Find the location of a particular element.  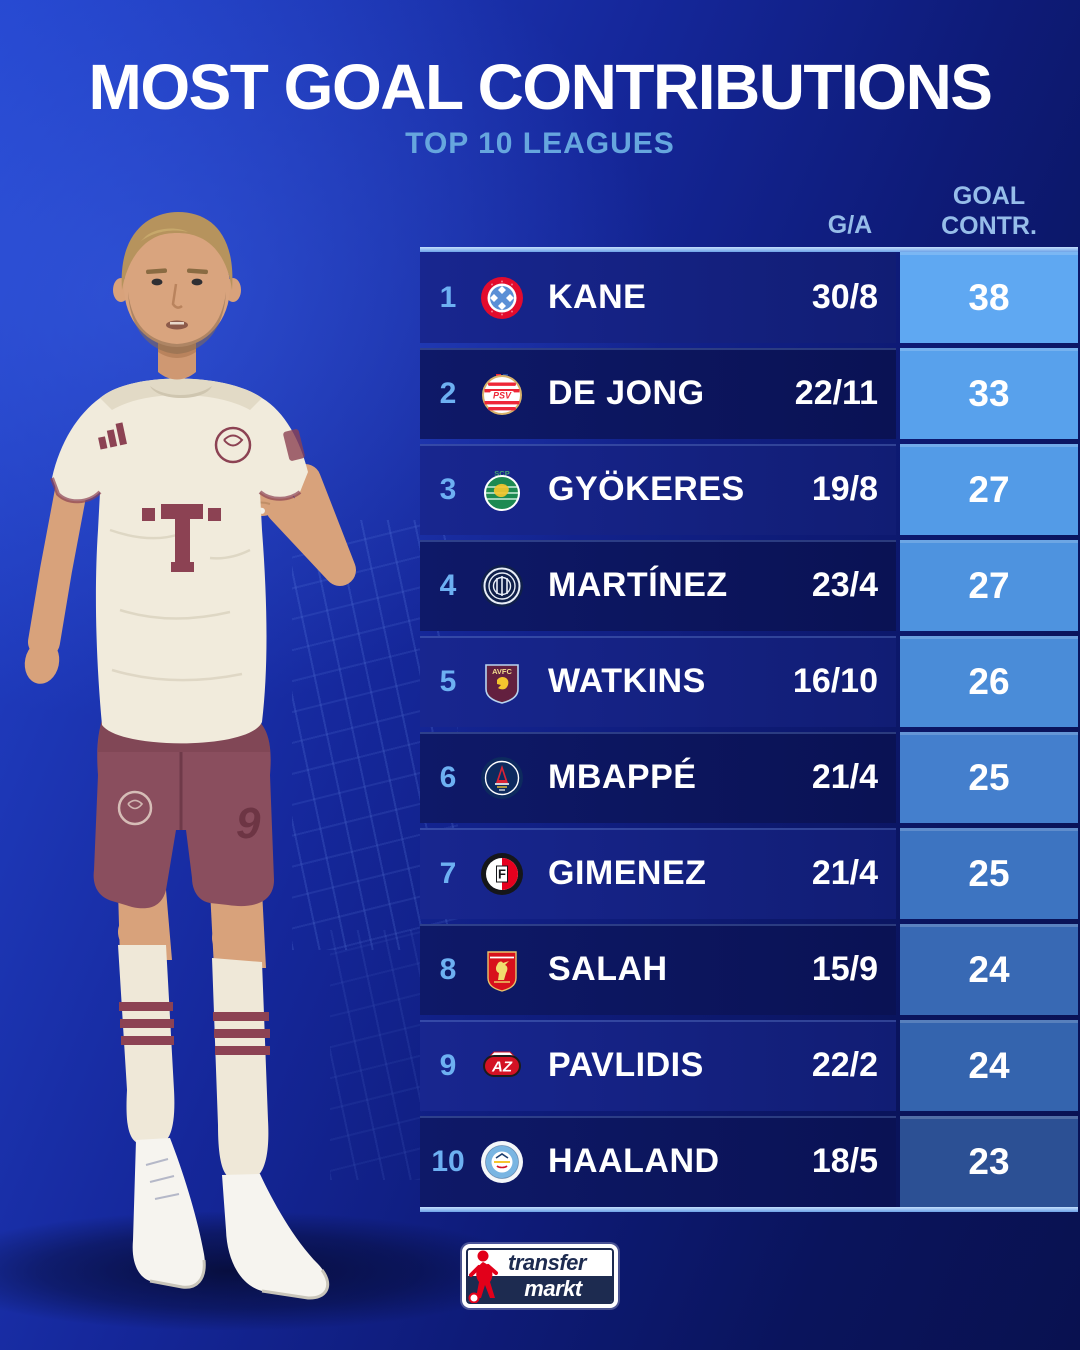

table-top-divider is located at coordinates (749, 249).